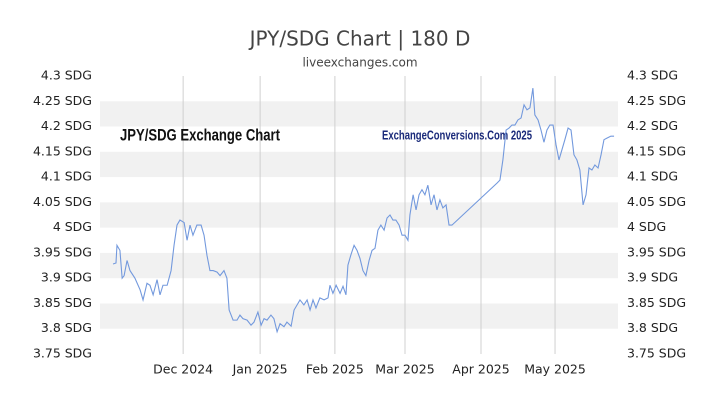 The image size is (720, 405). What do you see at coordinates (480, 369) in the screenshot?
I see `x-tick-label: Apr 2025` at bounding box center [480, 369].